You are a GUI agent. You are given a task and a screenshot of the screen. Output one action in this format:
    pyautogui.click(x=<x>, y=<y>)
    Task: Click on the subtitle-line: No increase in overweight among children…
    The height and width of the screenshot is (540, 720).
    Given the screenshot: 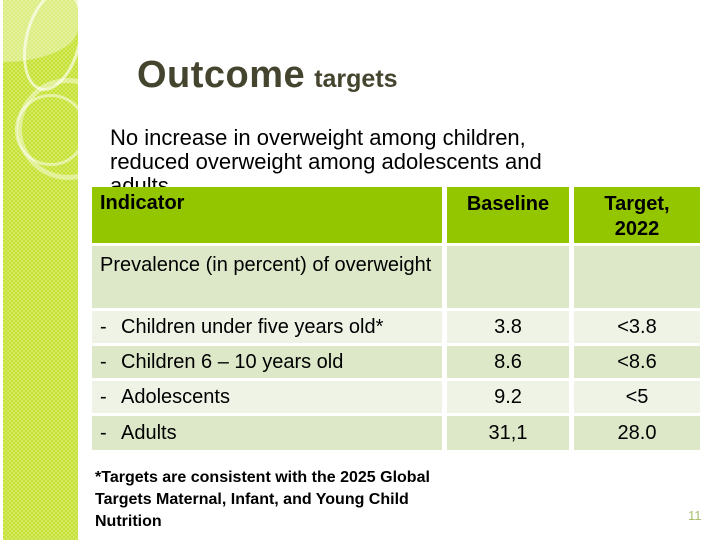 What is the action you would take?
    pyautogui.click(x=318, y=138)
    